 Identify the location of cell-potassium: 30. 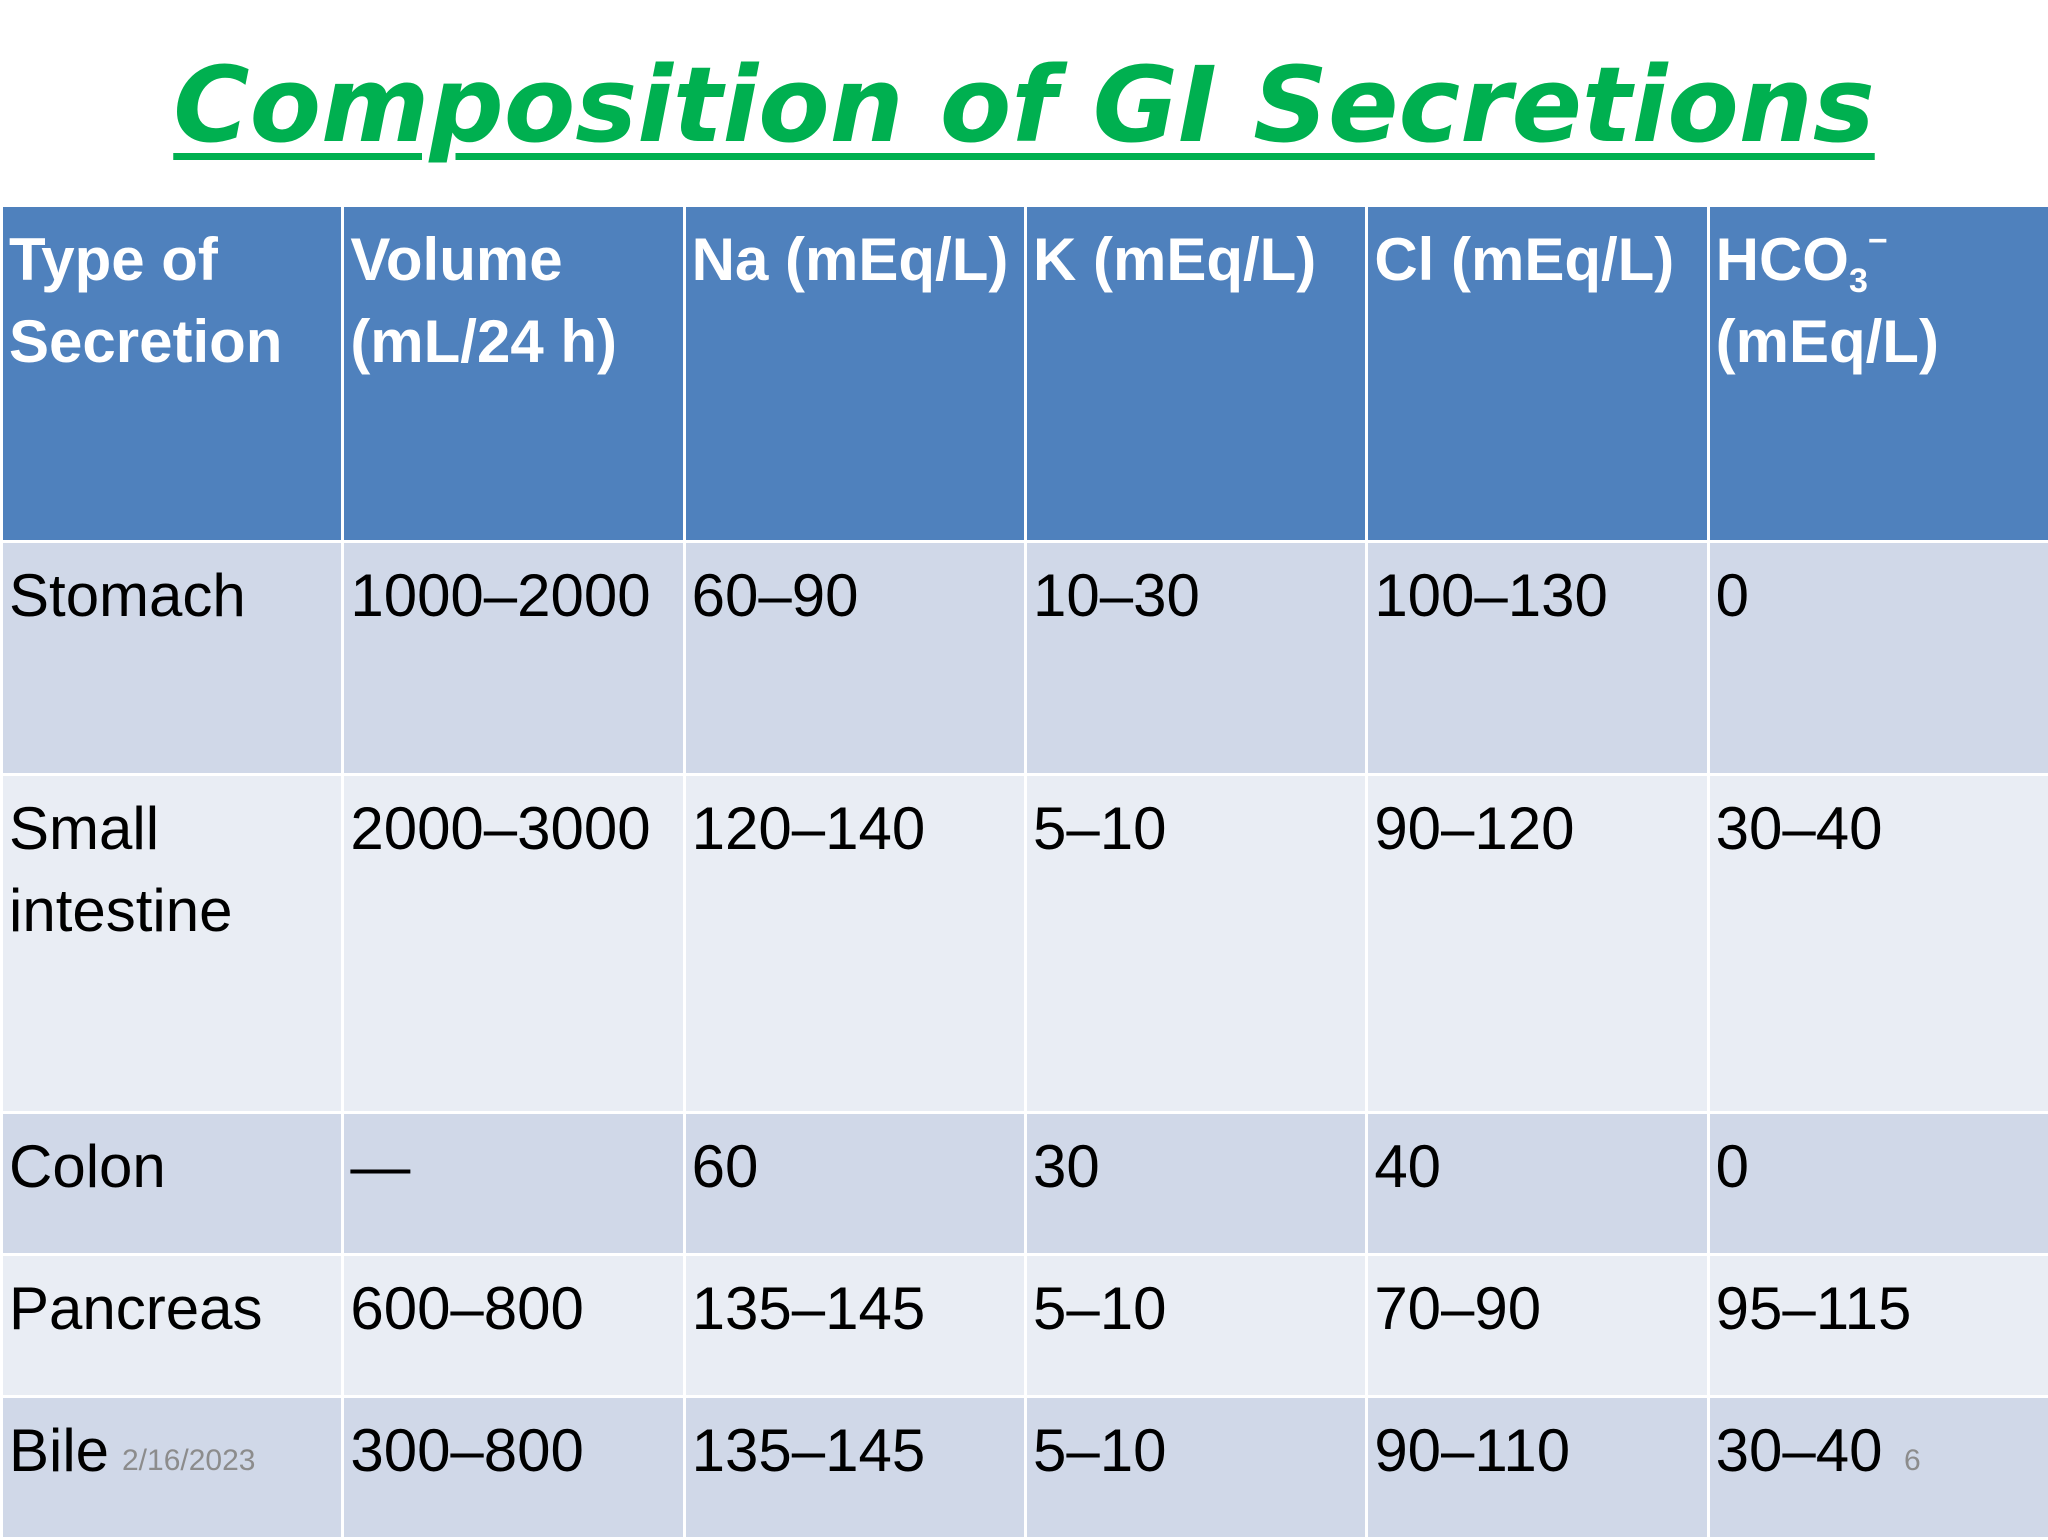
(1195, 1184).